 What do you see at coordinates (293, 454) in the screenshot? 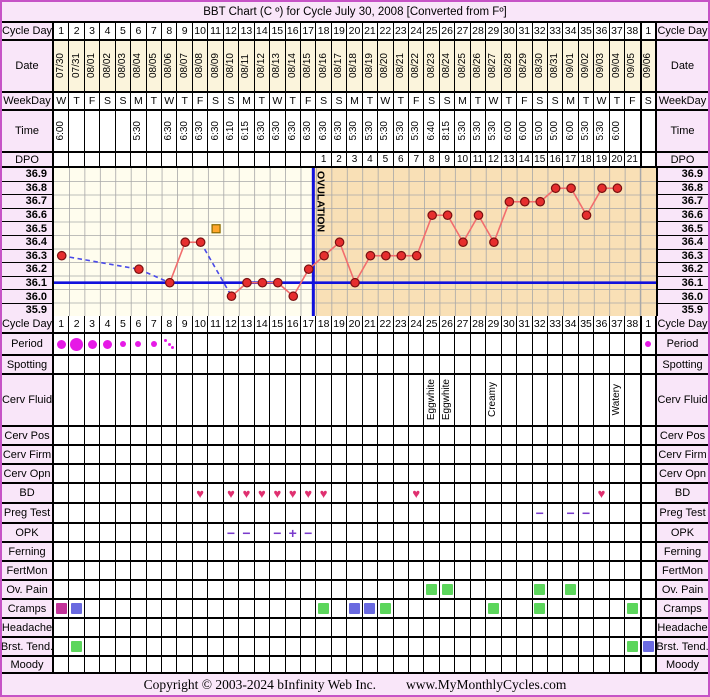
I see `cerv-firm-cell` at bounding box center [293, 454].